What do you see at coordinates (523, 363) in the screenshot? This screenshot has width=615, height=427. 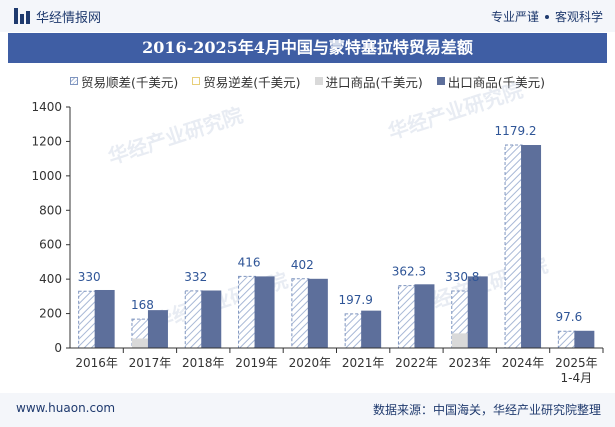 I see `x-tick-label: 2024年` at bounding box center [523, 363].